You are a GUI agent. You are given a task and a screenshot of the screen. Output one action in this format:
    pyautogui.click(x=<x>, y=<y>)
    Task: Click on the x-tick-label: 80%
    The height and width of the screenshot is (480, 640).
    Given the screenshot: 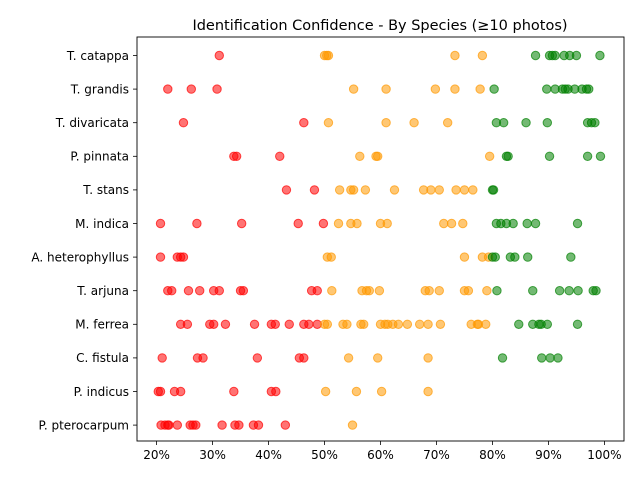 What is the action you would take?
    pyautogui.click(x=492, y=455)
    